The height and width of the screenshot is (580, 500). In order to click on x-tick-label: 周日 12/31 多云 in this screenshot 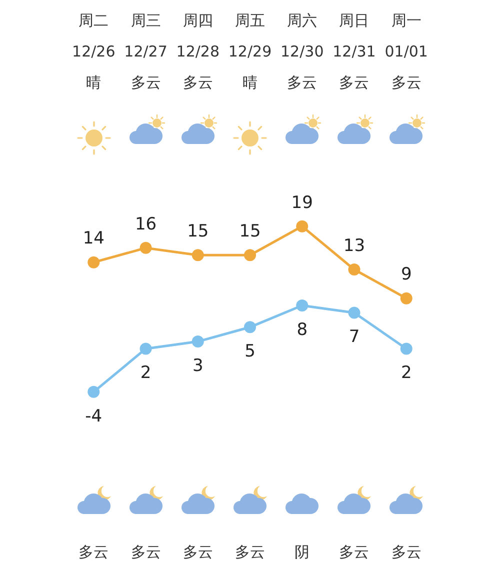, I will do `click(354, 51)`.